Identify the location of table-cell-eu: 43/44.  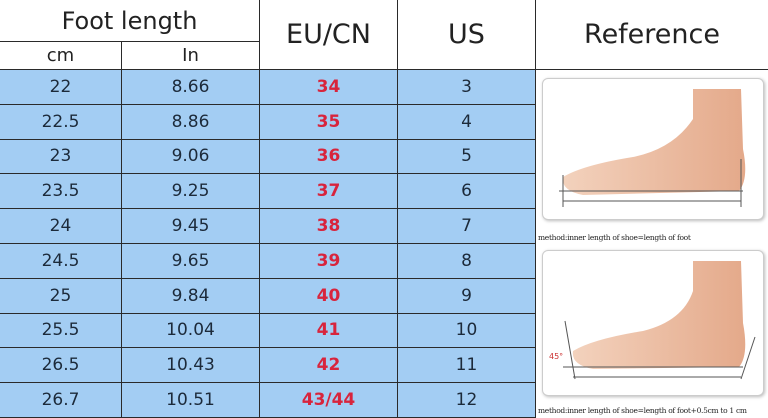
(329, 400).